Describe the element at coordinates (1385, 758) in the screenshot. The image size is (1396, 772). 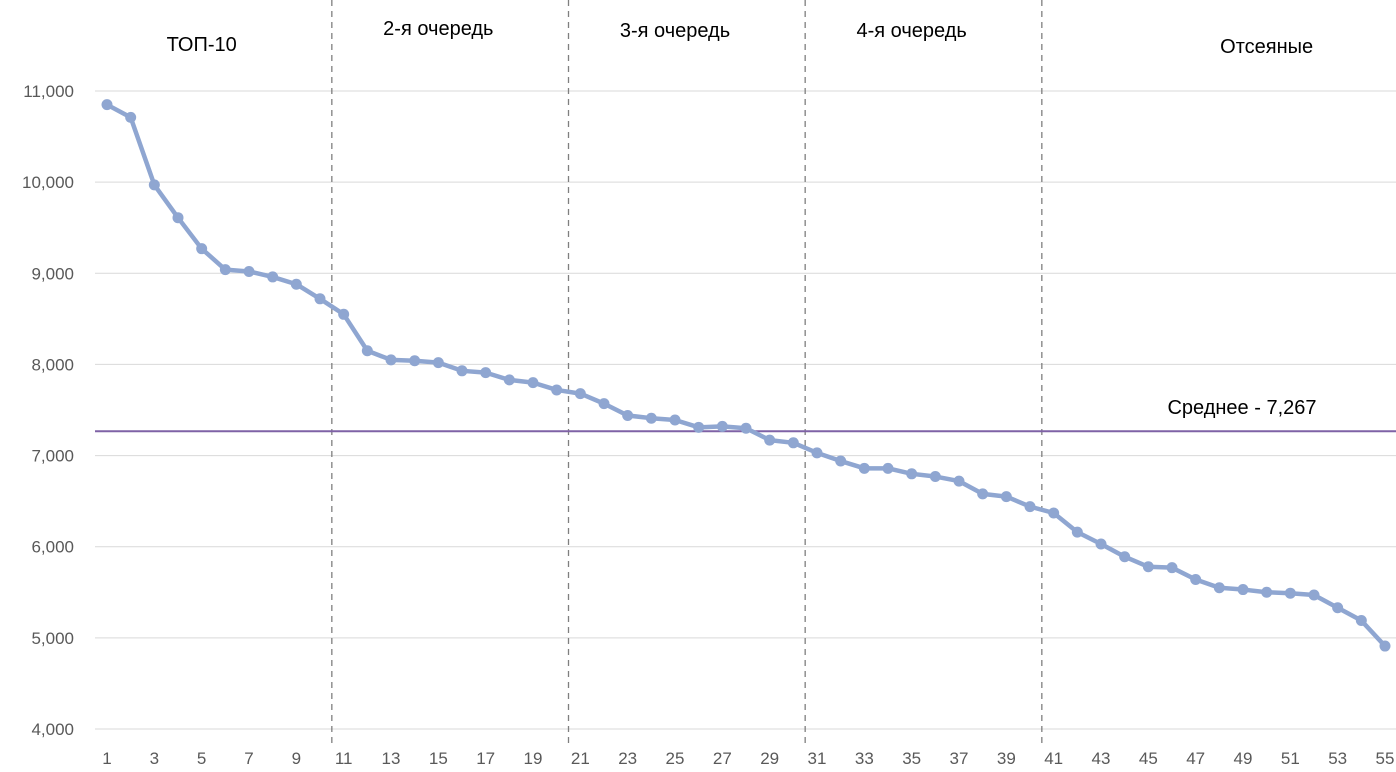
I see `x-tick-label: 55` at that location.